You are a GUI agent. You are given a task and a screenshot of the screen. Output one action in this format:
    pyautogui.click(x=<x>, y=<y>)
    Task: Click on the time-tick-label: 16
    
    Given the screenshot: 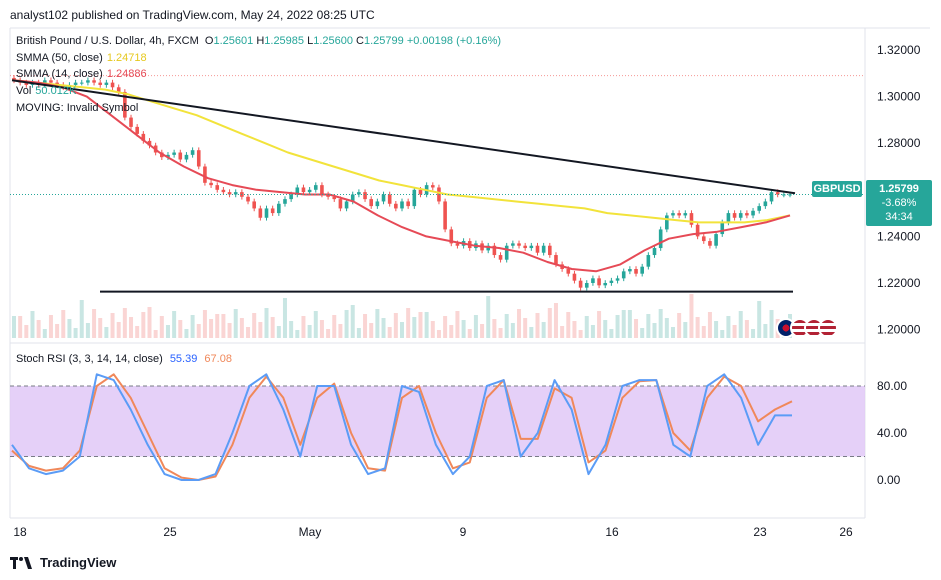 What is the action you would take?
    pyautogui.click(x=612, y=532)
    